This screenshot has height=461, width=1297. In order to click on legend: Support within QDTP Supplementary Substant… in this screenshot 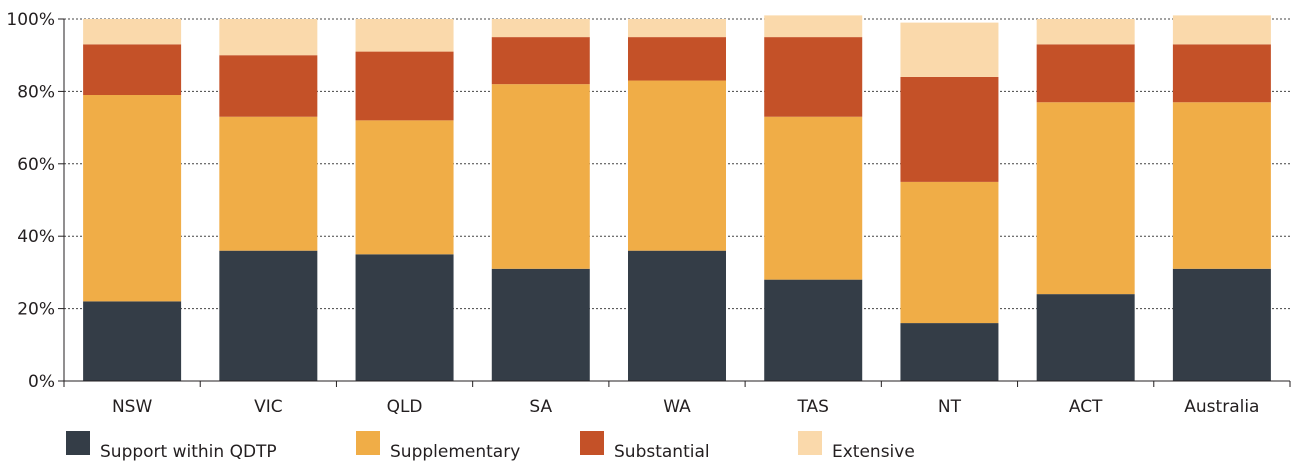, I will do `click(490, 446)`.